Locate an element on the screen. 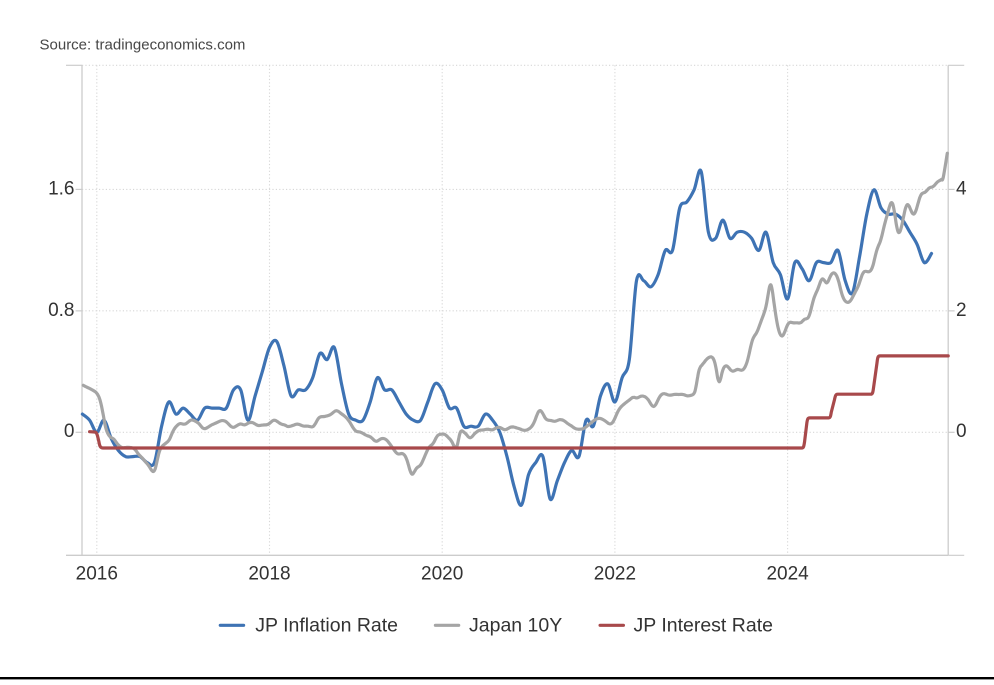 This screenshot has height=685, width=994. svg-text: 2018 is located at coordinates (269, 573).